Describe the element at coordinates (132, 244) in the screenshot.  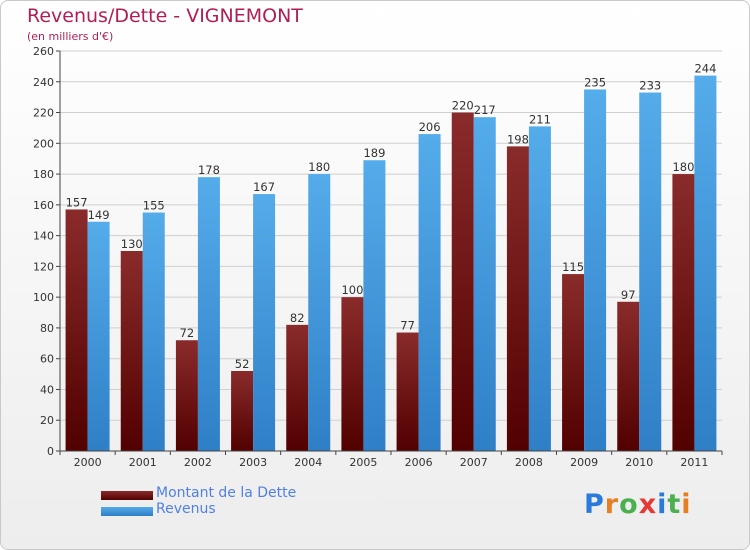
I see `data-label-dette: 130` at that location.